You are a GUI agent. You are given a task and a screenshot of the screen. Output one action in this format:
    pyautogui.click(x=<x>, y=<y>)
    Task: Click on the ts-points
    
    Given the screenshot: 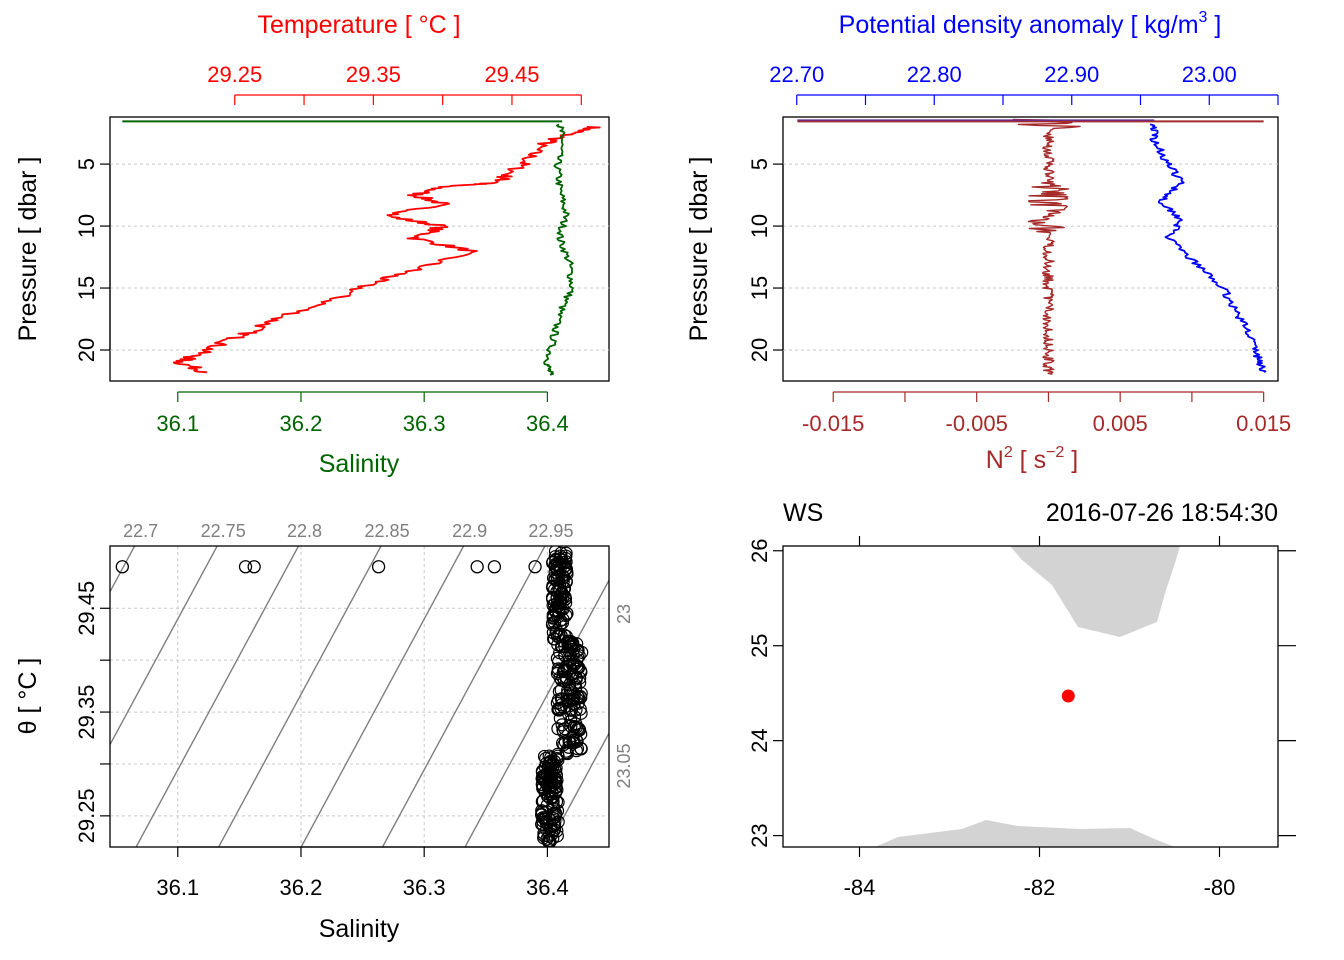 What is the action you would take?
    pyautogui.click(x=352, y=696)
    